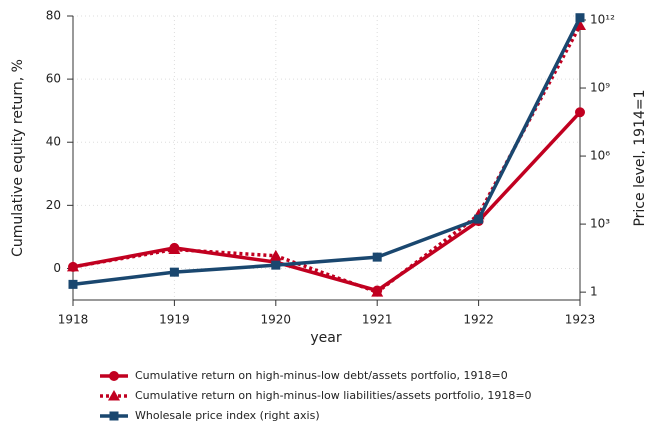 This screenshot has width=645, height=422. What do you see at coordinates (377, 320) in the screenshot?
I see `x-tick-label: 1921` at bounding box center [377, 320].